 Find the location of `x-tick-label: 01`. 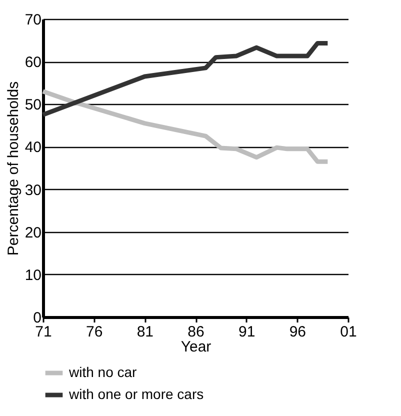

x-tick-label: 01 is located at coordinates (348, 332).